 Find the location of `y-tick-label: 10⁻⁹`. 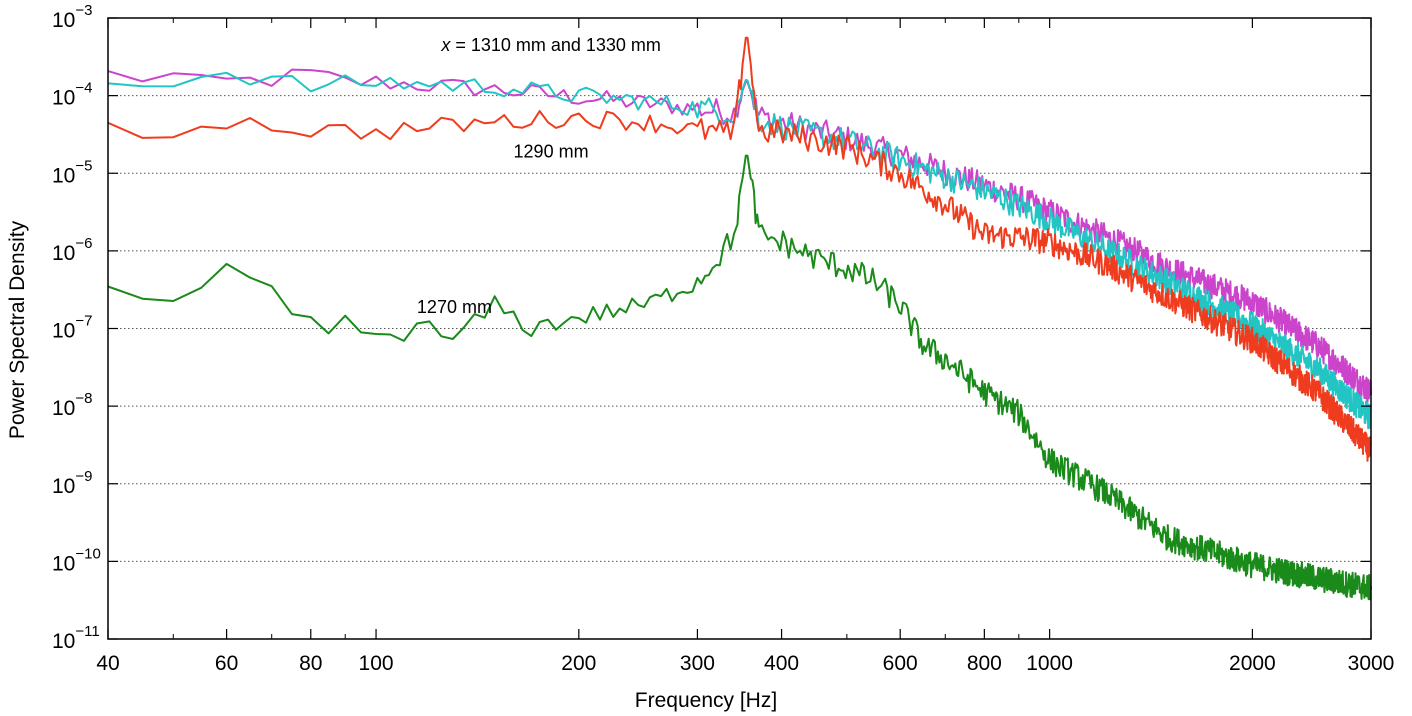

y-tick-label: 10⁻⁹ is located at coordinates (72, 483).